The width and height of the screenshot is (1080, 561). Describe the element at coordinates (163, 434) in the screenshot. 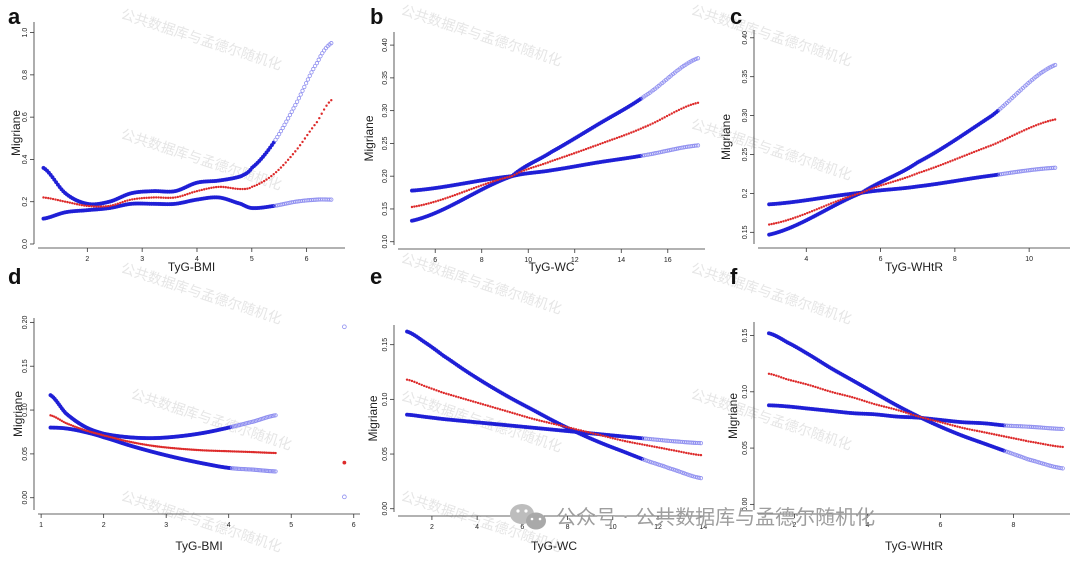

I see `series-estimate-band` at that location.